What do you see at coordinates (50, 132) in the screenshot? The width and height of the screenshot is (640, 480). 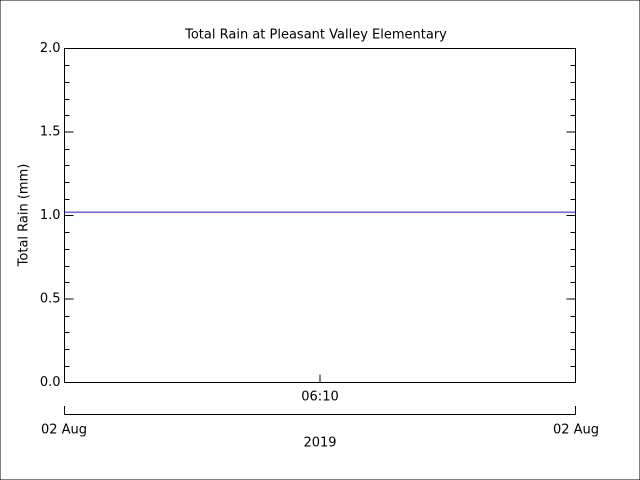 I see `y-tick-label: 1.5` at bounding box center [50, 132].